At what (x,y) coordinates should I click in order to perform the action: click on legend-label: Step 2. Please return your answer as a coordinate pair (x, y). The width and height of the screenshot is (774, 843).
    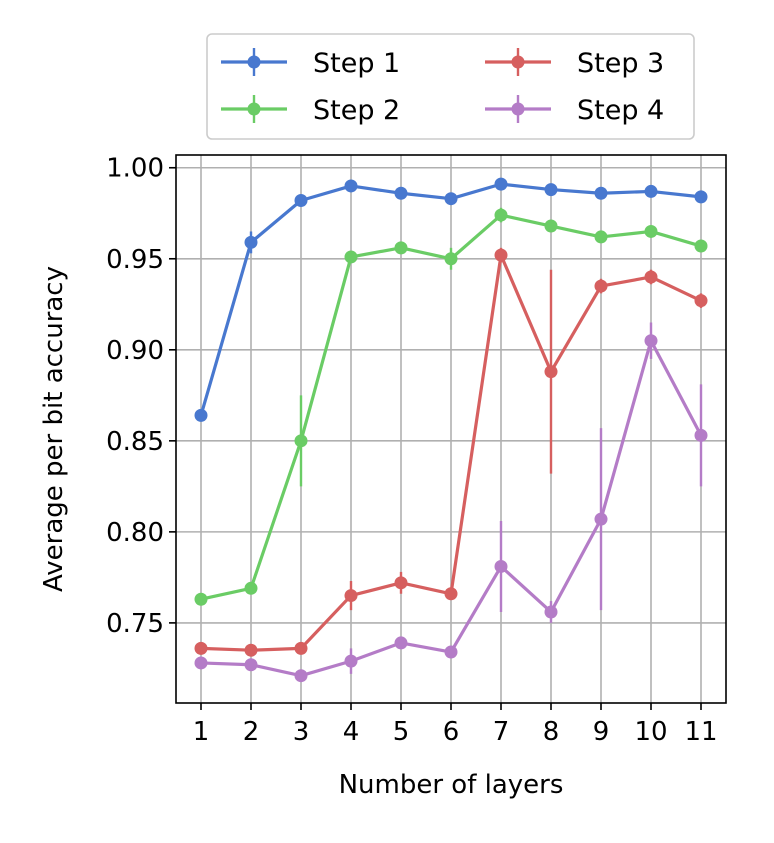
    Looking at the image, I should click on (356, 110).